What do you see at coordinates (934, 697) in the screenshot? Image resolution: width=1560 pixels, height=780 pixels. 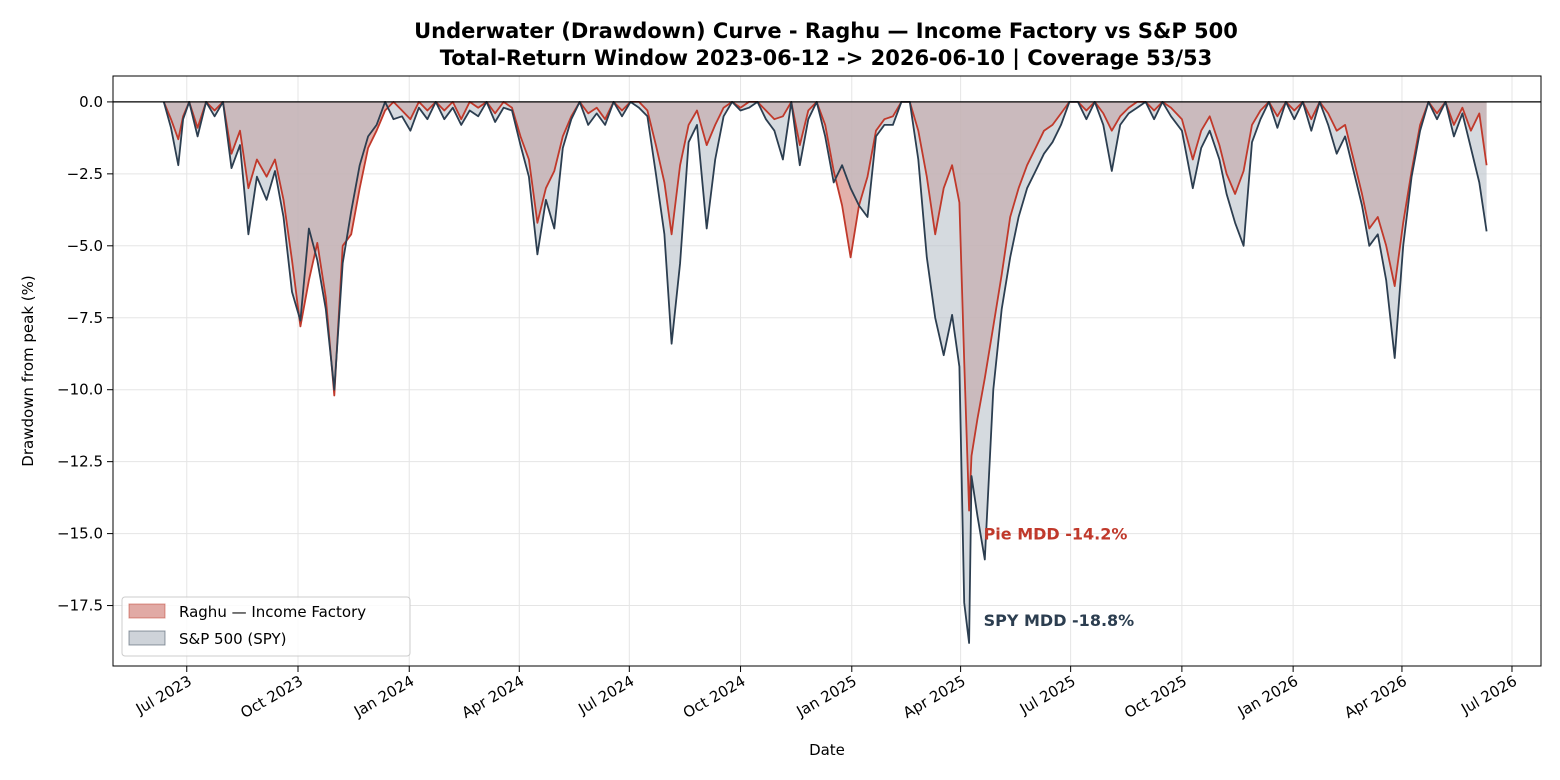 I see `x-tick-label: Apr 2025` at bounding box center [934, 697].